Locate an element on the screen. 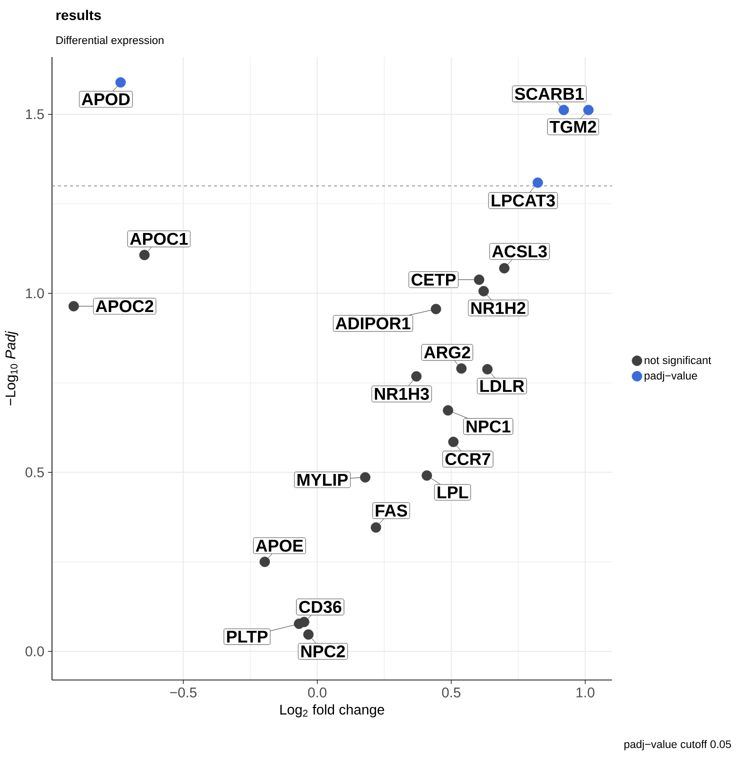 The width and height of the screenshot is (747, 760). data-label: LPCAT3 is located at coordinates (523, 200).